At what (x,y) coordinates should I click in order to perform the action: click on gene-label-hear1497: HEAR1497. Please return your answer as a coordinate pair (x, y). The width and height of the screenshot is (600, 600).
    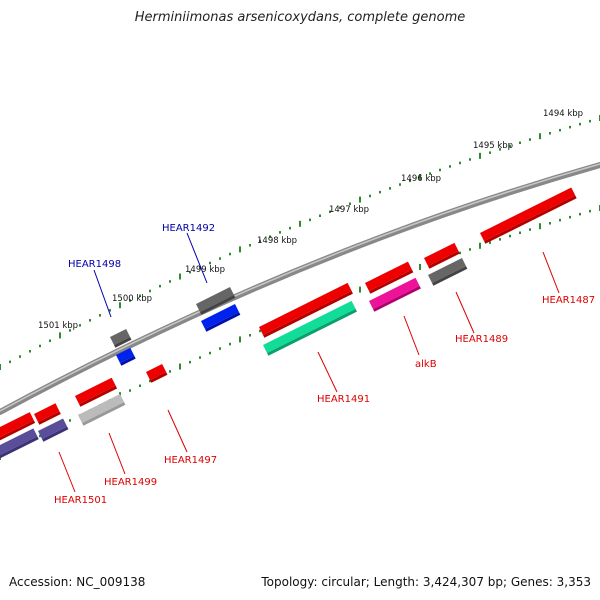
    Looking at the image, I should click on (190, 460).